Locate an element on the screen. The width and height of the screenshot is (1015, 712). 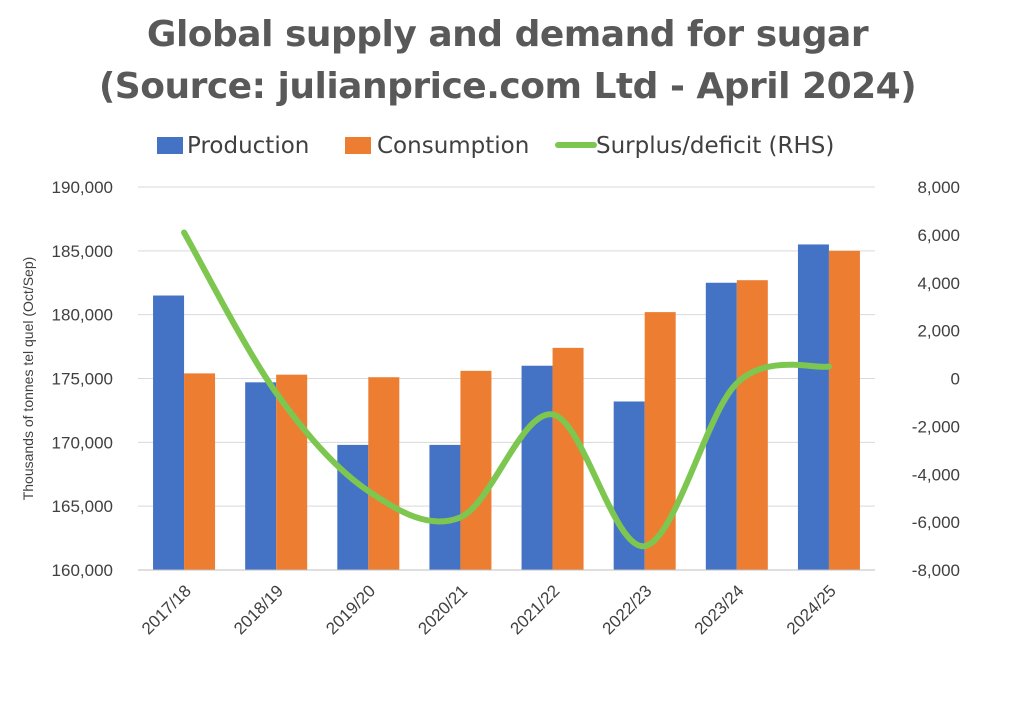
legend-label: Production is located at coordinates (248, 146).